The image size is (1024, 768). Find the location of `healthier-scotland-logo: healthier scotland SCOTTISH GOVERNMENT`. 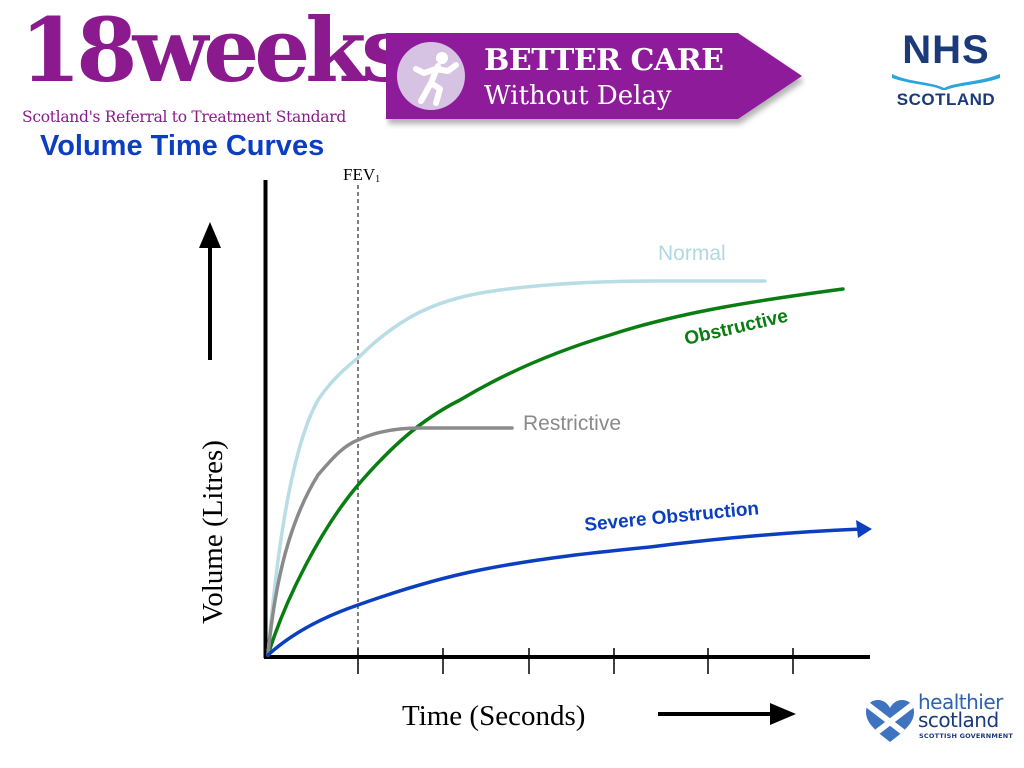

healthier-scotland-logo: healthier scotland SCOTTISH GOVERNMENT is located at coordinates (942, 722).